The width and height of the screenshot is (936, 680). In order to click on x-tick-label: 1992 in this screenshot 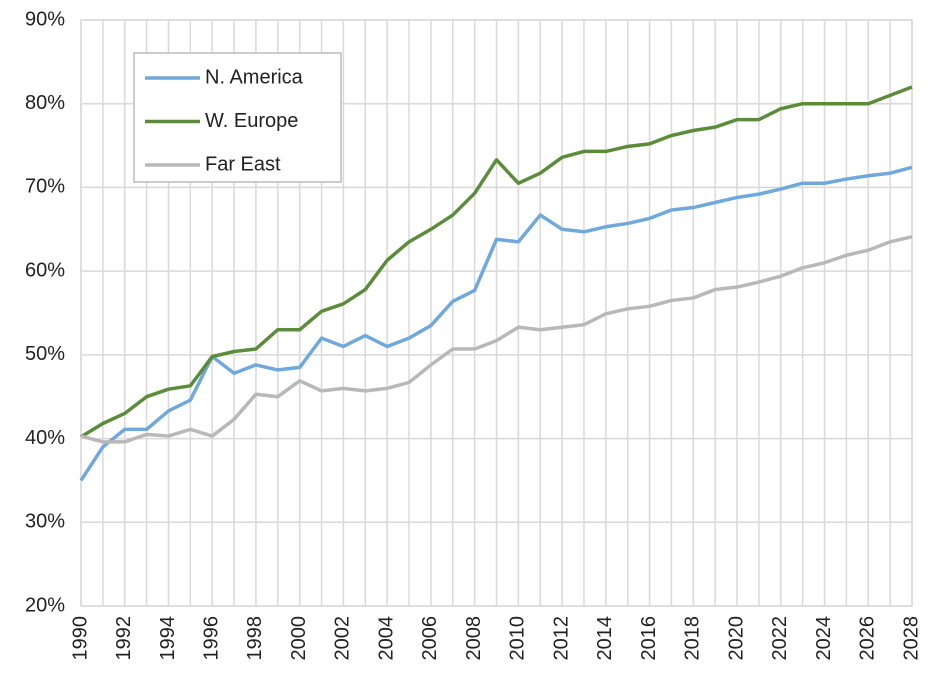, I will do `click(124, 638)`.